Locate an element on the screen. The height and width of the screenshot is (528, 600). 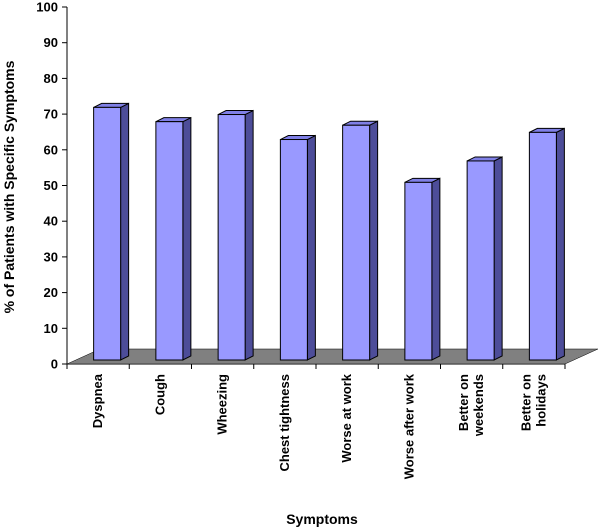
x-category-label-line: Dyspnea is located at coordinates (97, 400).